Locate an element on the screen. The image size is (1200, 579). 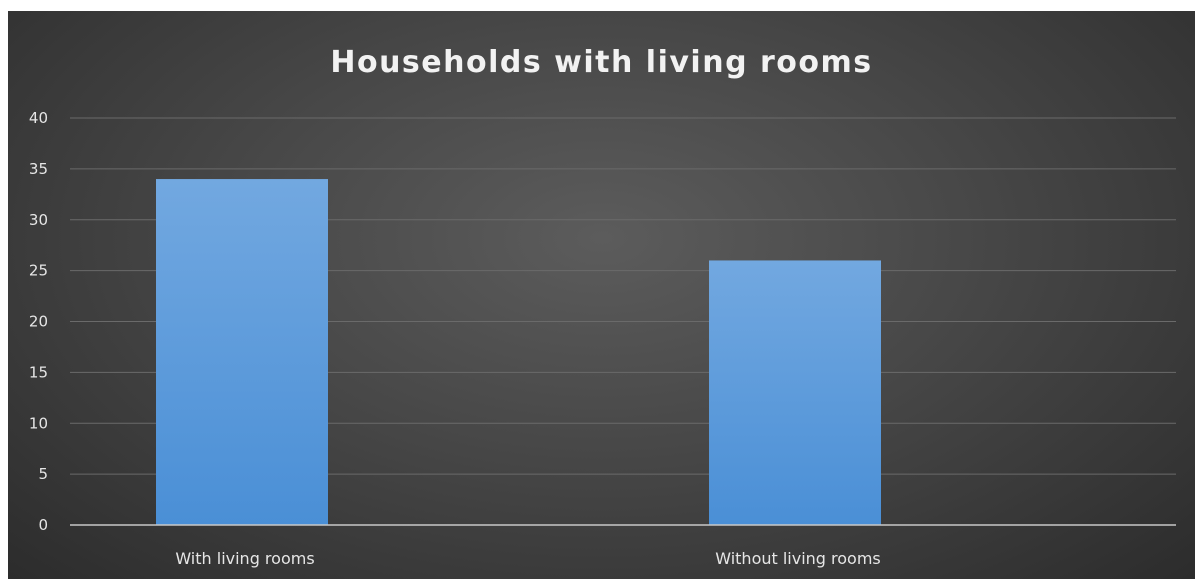
y-tick-label: 0 is located at coordinates (43, 525).